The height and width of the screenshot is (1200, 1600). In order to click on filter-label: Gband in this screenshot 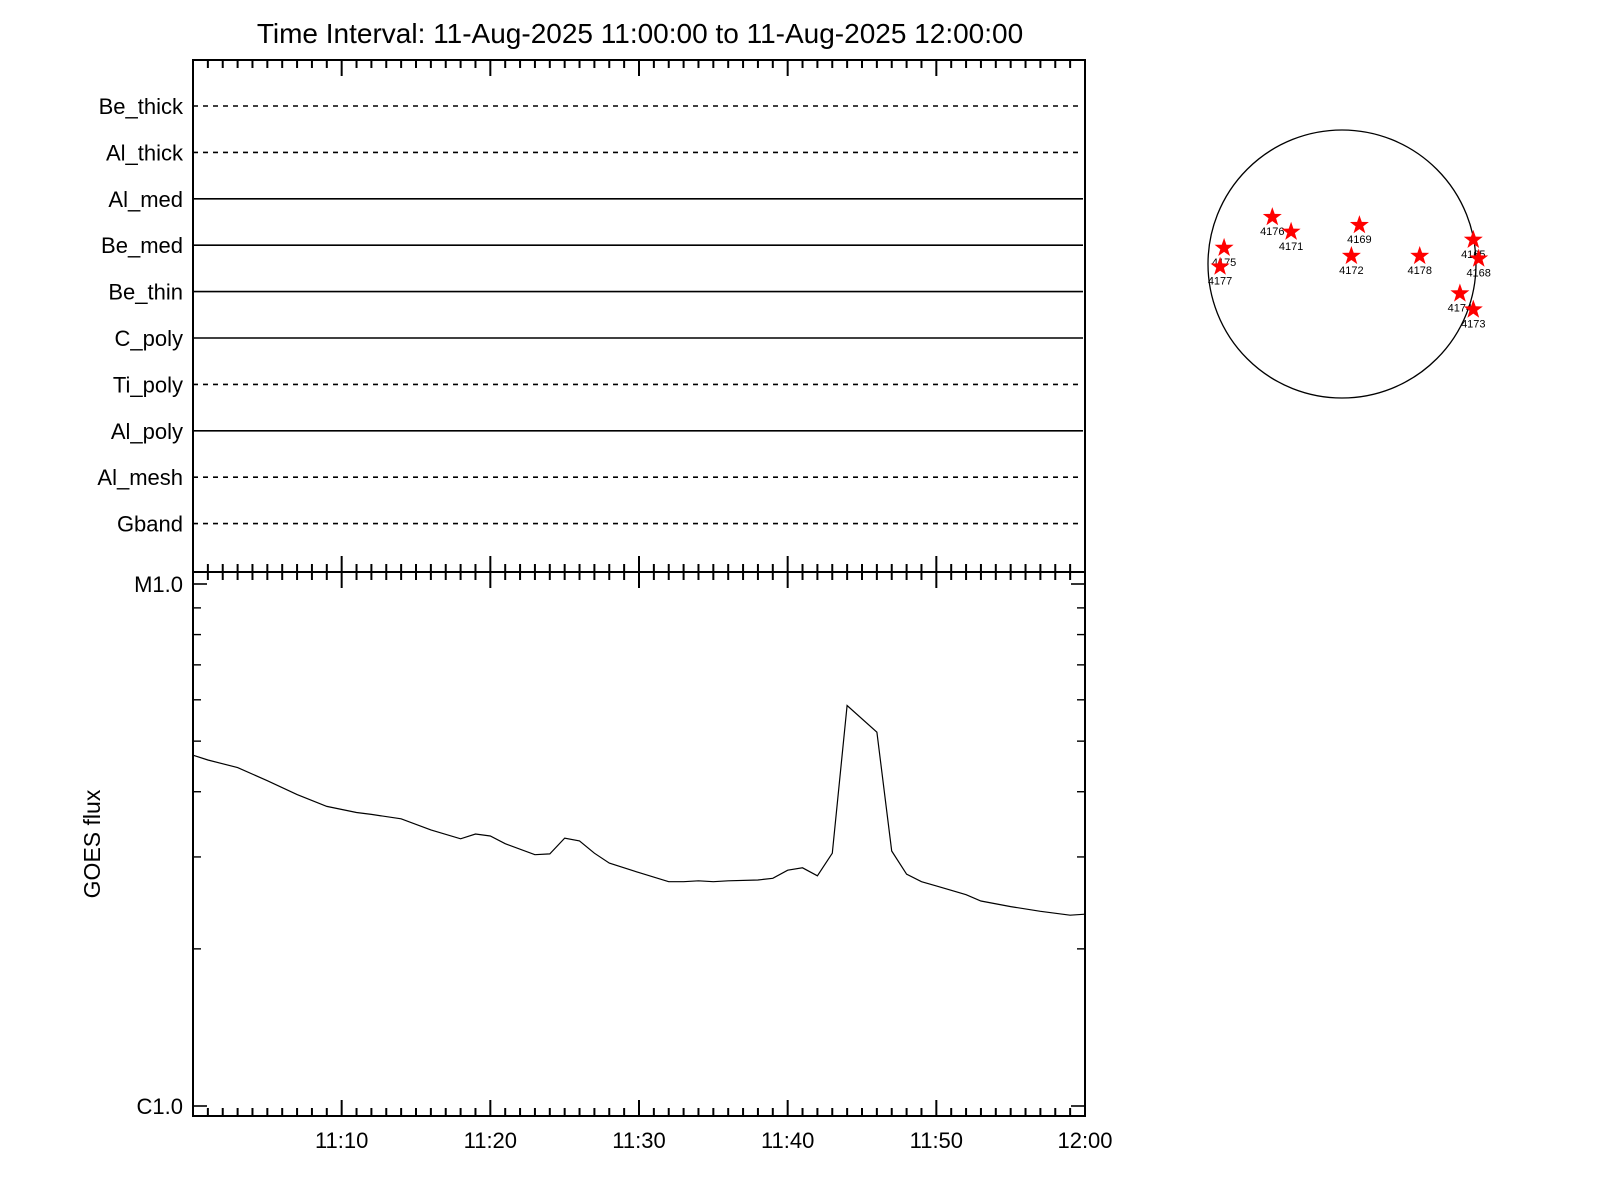, I will do `click(150, 524)`.